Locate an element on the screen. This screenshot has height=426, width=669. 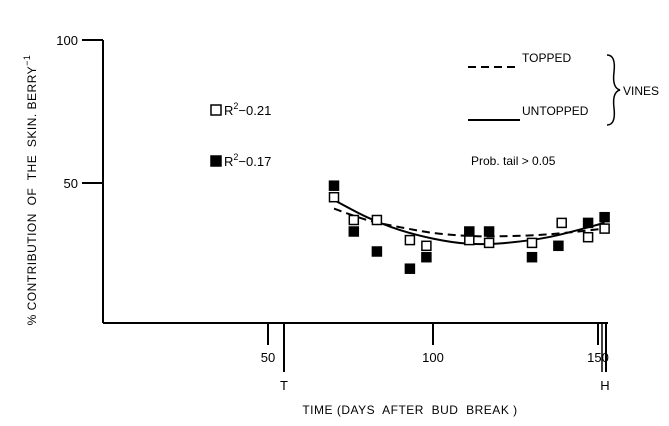
y-tick-label-100: 100 is located at coordinates (67, 40).